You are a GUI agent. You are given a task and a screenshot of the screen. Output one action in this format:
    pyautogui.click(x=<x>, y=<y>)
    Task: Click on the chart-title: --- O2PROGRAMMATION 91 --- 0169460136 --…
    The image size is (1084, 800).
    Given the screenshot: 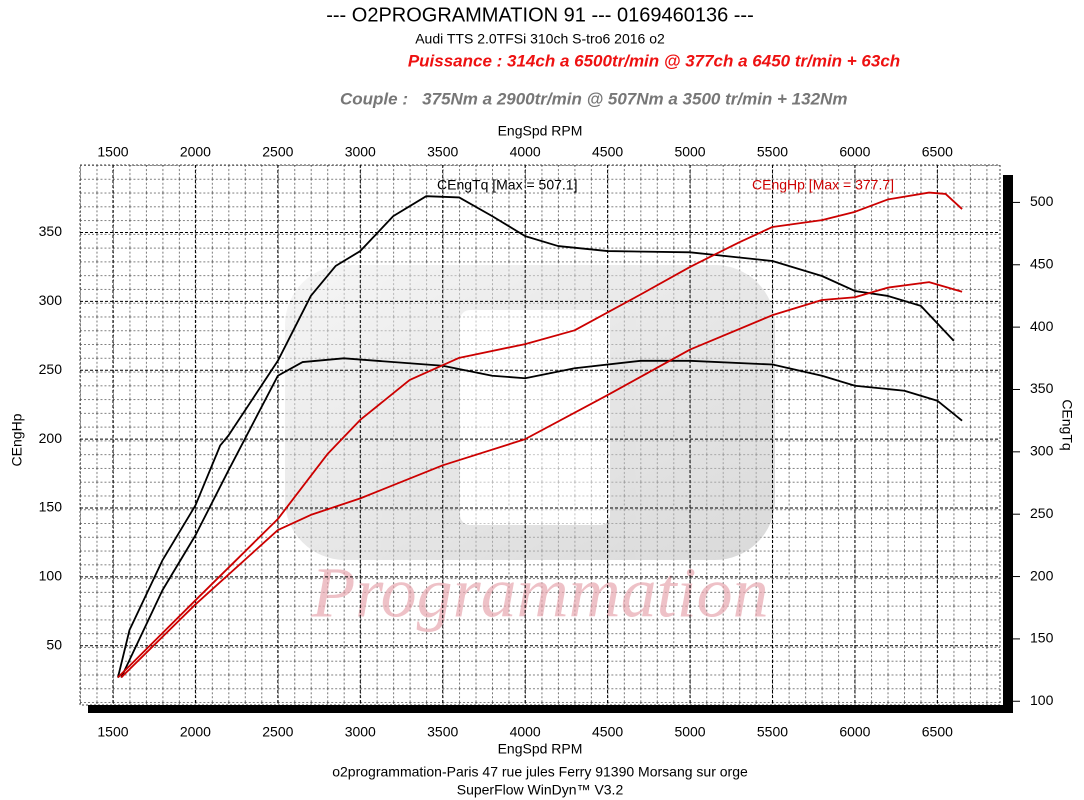 What is the action you would take?
    pyautogui.click(x=540, y=15)
    